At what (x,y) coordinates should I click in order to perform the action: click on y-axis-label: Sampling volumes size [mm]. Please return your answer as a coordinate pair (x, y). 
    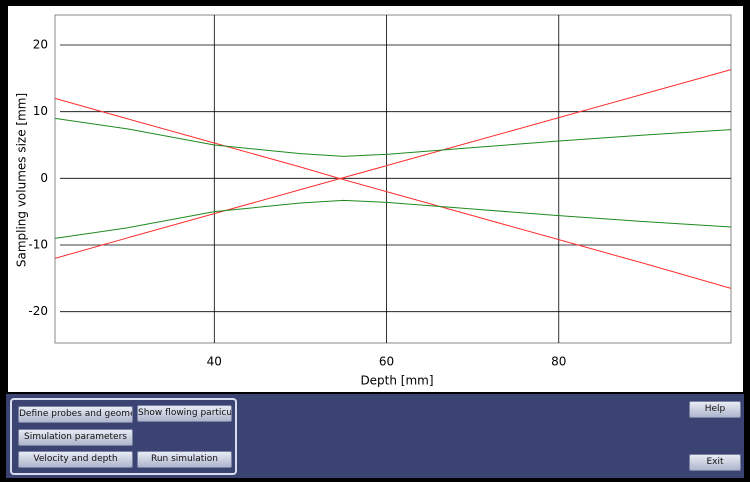
    Looking at the image, I should click on (22, 180).